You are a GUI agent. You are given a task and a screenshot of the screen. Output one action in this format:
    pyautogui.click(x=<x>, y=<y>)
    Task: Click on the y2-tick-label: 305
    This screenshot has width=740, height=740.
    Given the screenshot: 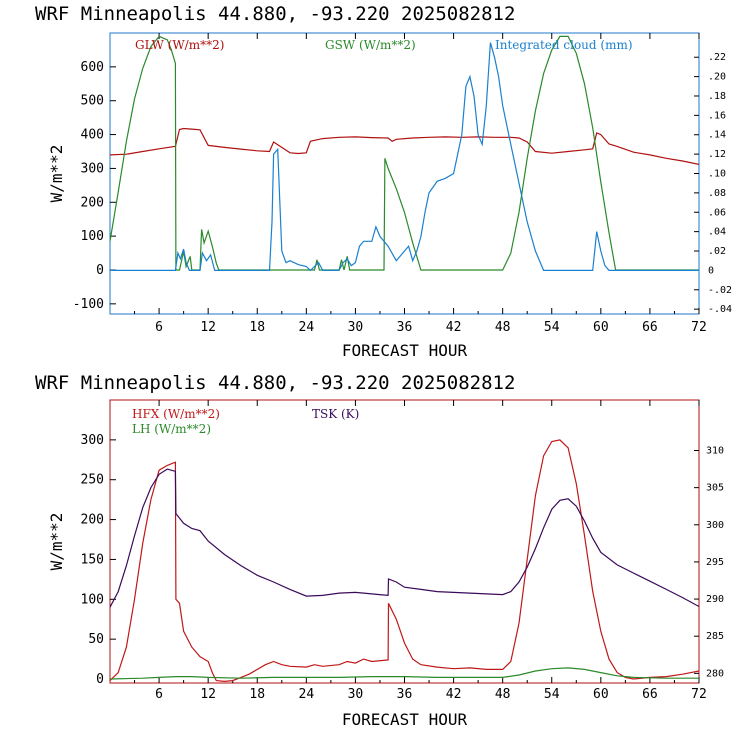 What is the action you would take?
    pyautogui.click(x=715, y=488)
    